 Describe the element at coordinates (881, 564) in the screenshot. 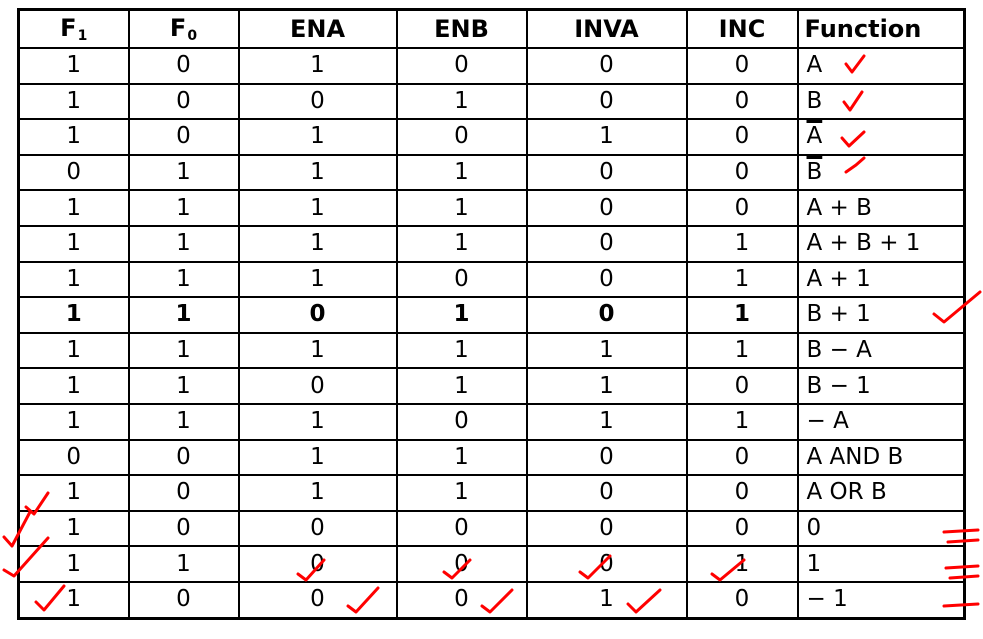

I see `function-cell: 1` at that location.